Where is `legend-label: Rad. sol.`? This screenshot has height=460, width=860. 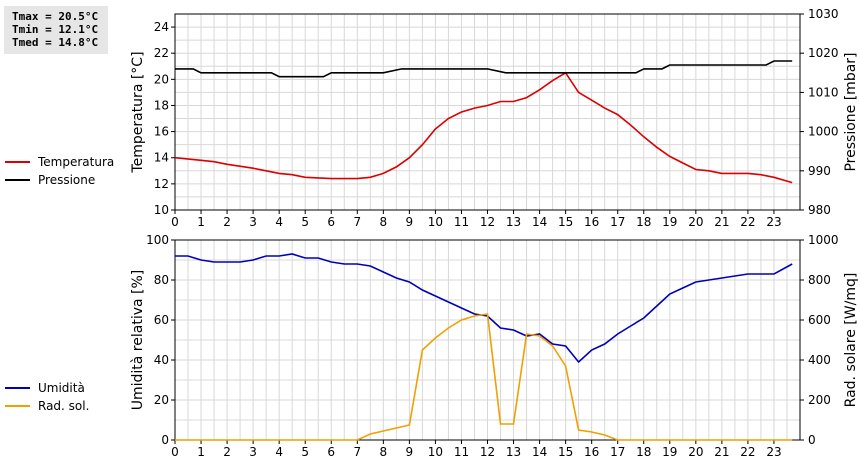
legend-label: Rad. sol. is located at coordinates (63, 406).